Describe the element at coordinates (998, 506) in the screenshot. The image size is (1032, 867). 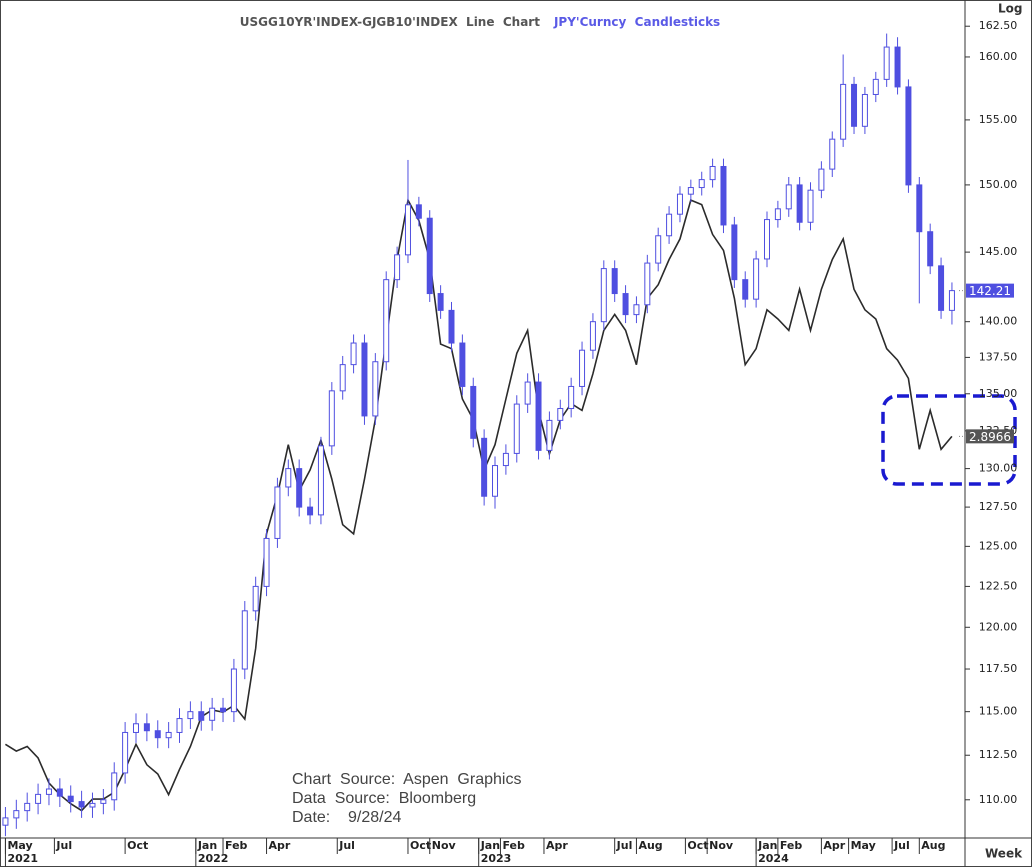
I see `y-tick-label: 127.50` at that location.